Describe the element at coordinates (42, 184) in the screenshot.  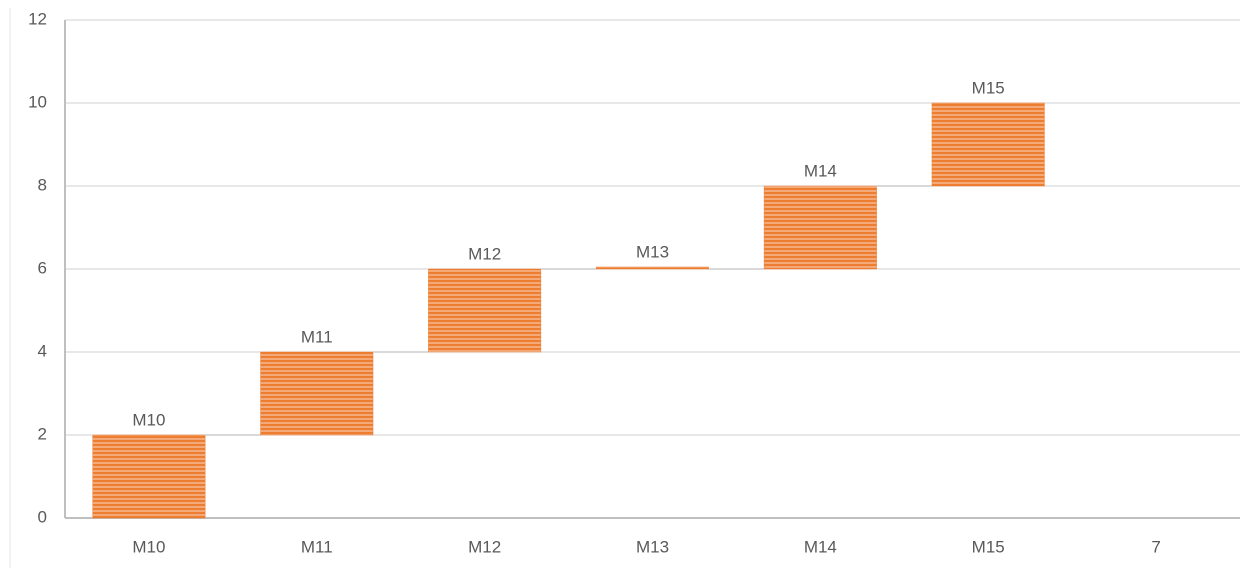
I see `y-tick-label: 8` at that location.